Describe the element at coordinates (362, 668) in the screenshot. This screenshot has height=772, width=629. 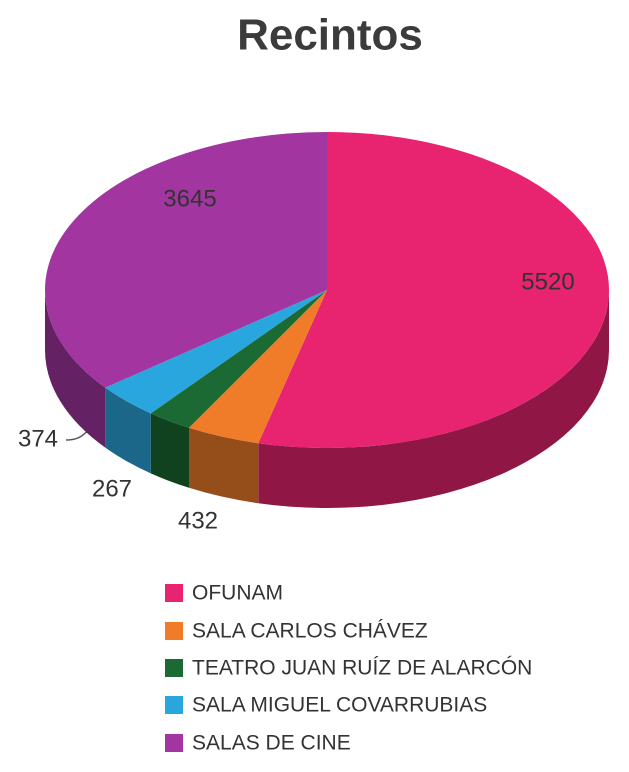
I see `legend-label: TEATRO JUAN RUÍZ DE ALARCÓN` at that location.